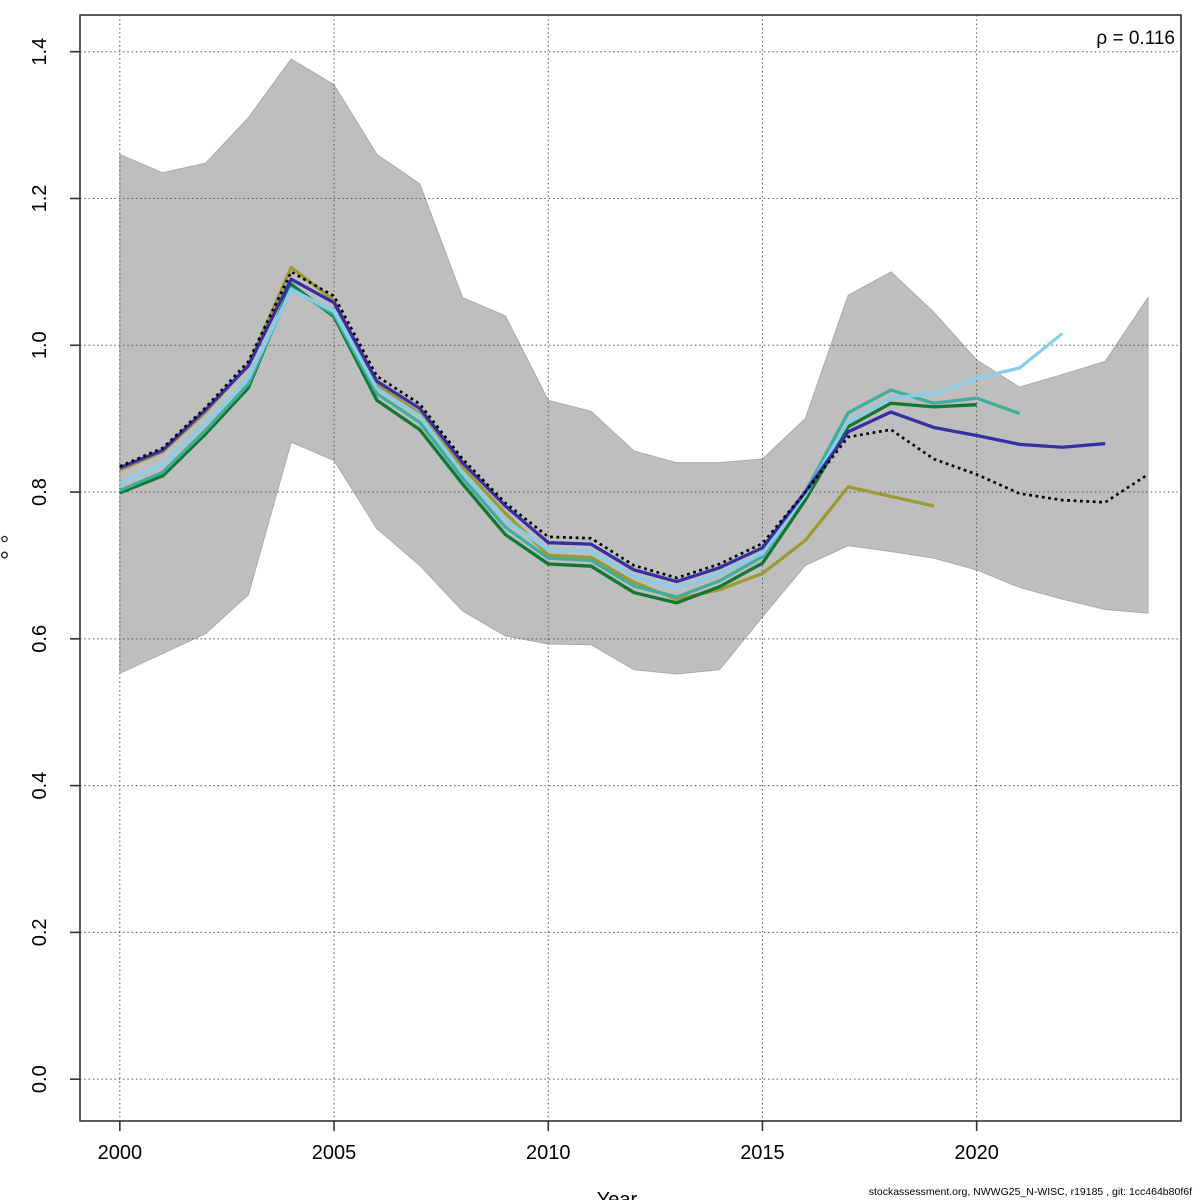 The height and width of the screenshot is (1200, 1200). What do you see at coordinates (1135, 38) in the screenshot?
I see `mohns-rho-annotation: ρ = 0.116` at bounding box center [1135, 38].